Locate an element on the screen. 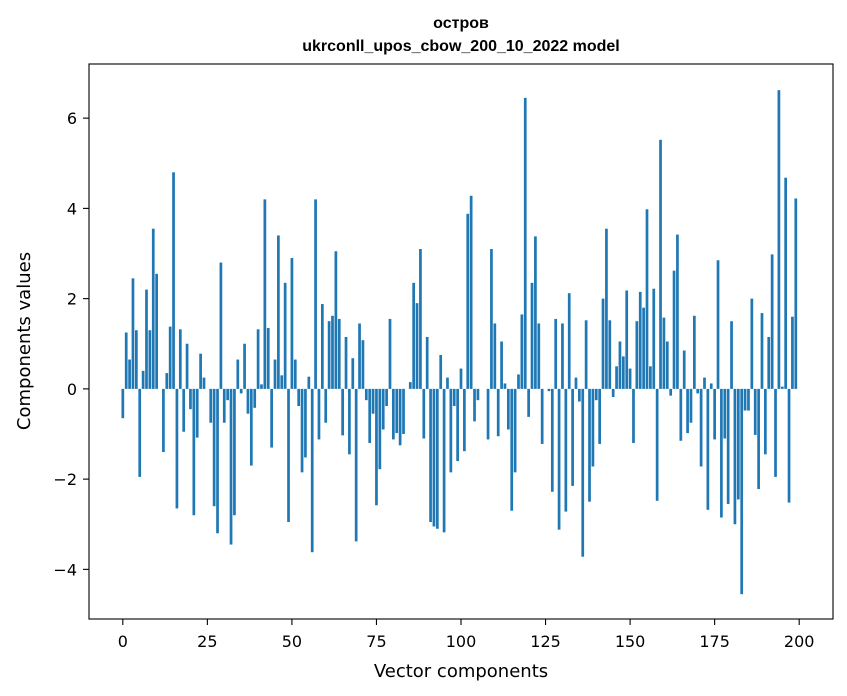 This screenshot has height=696, width=847. y-tick-label: 4 is located at coordinates (72, 208).